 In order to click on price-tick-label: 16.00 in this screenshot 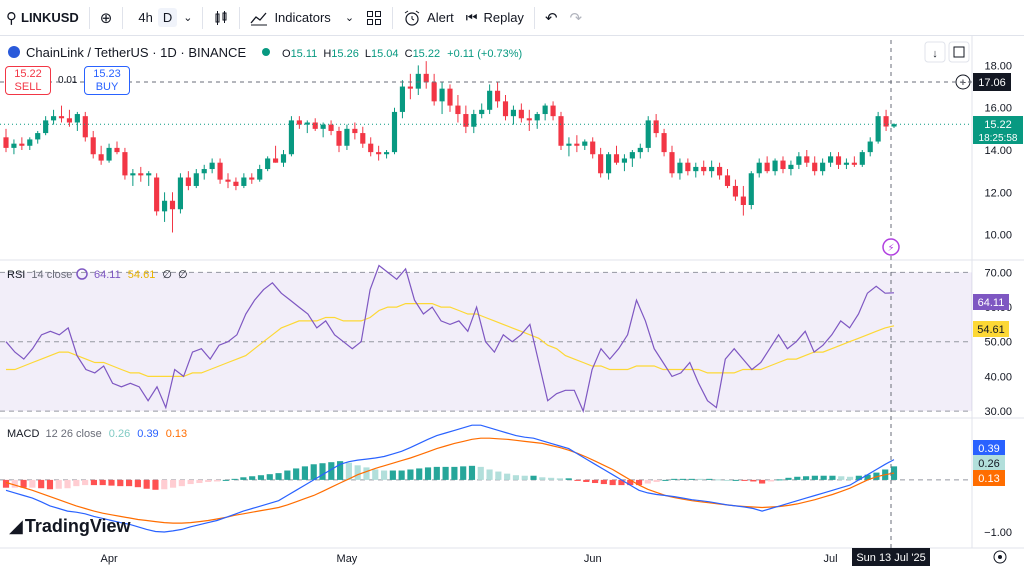, I will do `click(998, 109)`.